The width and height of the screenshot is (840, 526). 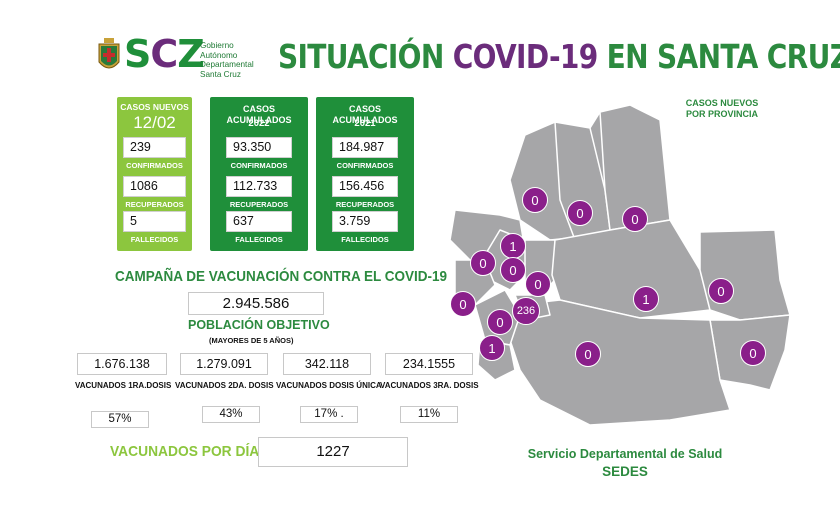 I want to click on acum2021-recuperados-value: 156.456, so click(x=365, y=186).